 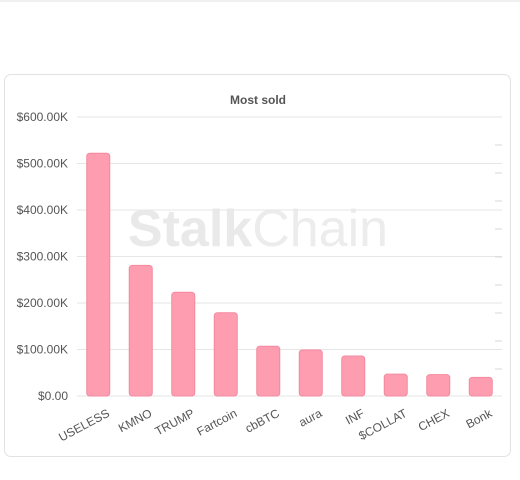 I want to click on chart-title: Most sold, so click(x=258, y=100).